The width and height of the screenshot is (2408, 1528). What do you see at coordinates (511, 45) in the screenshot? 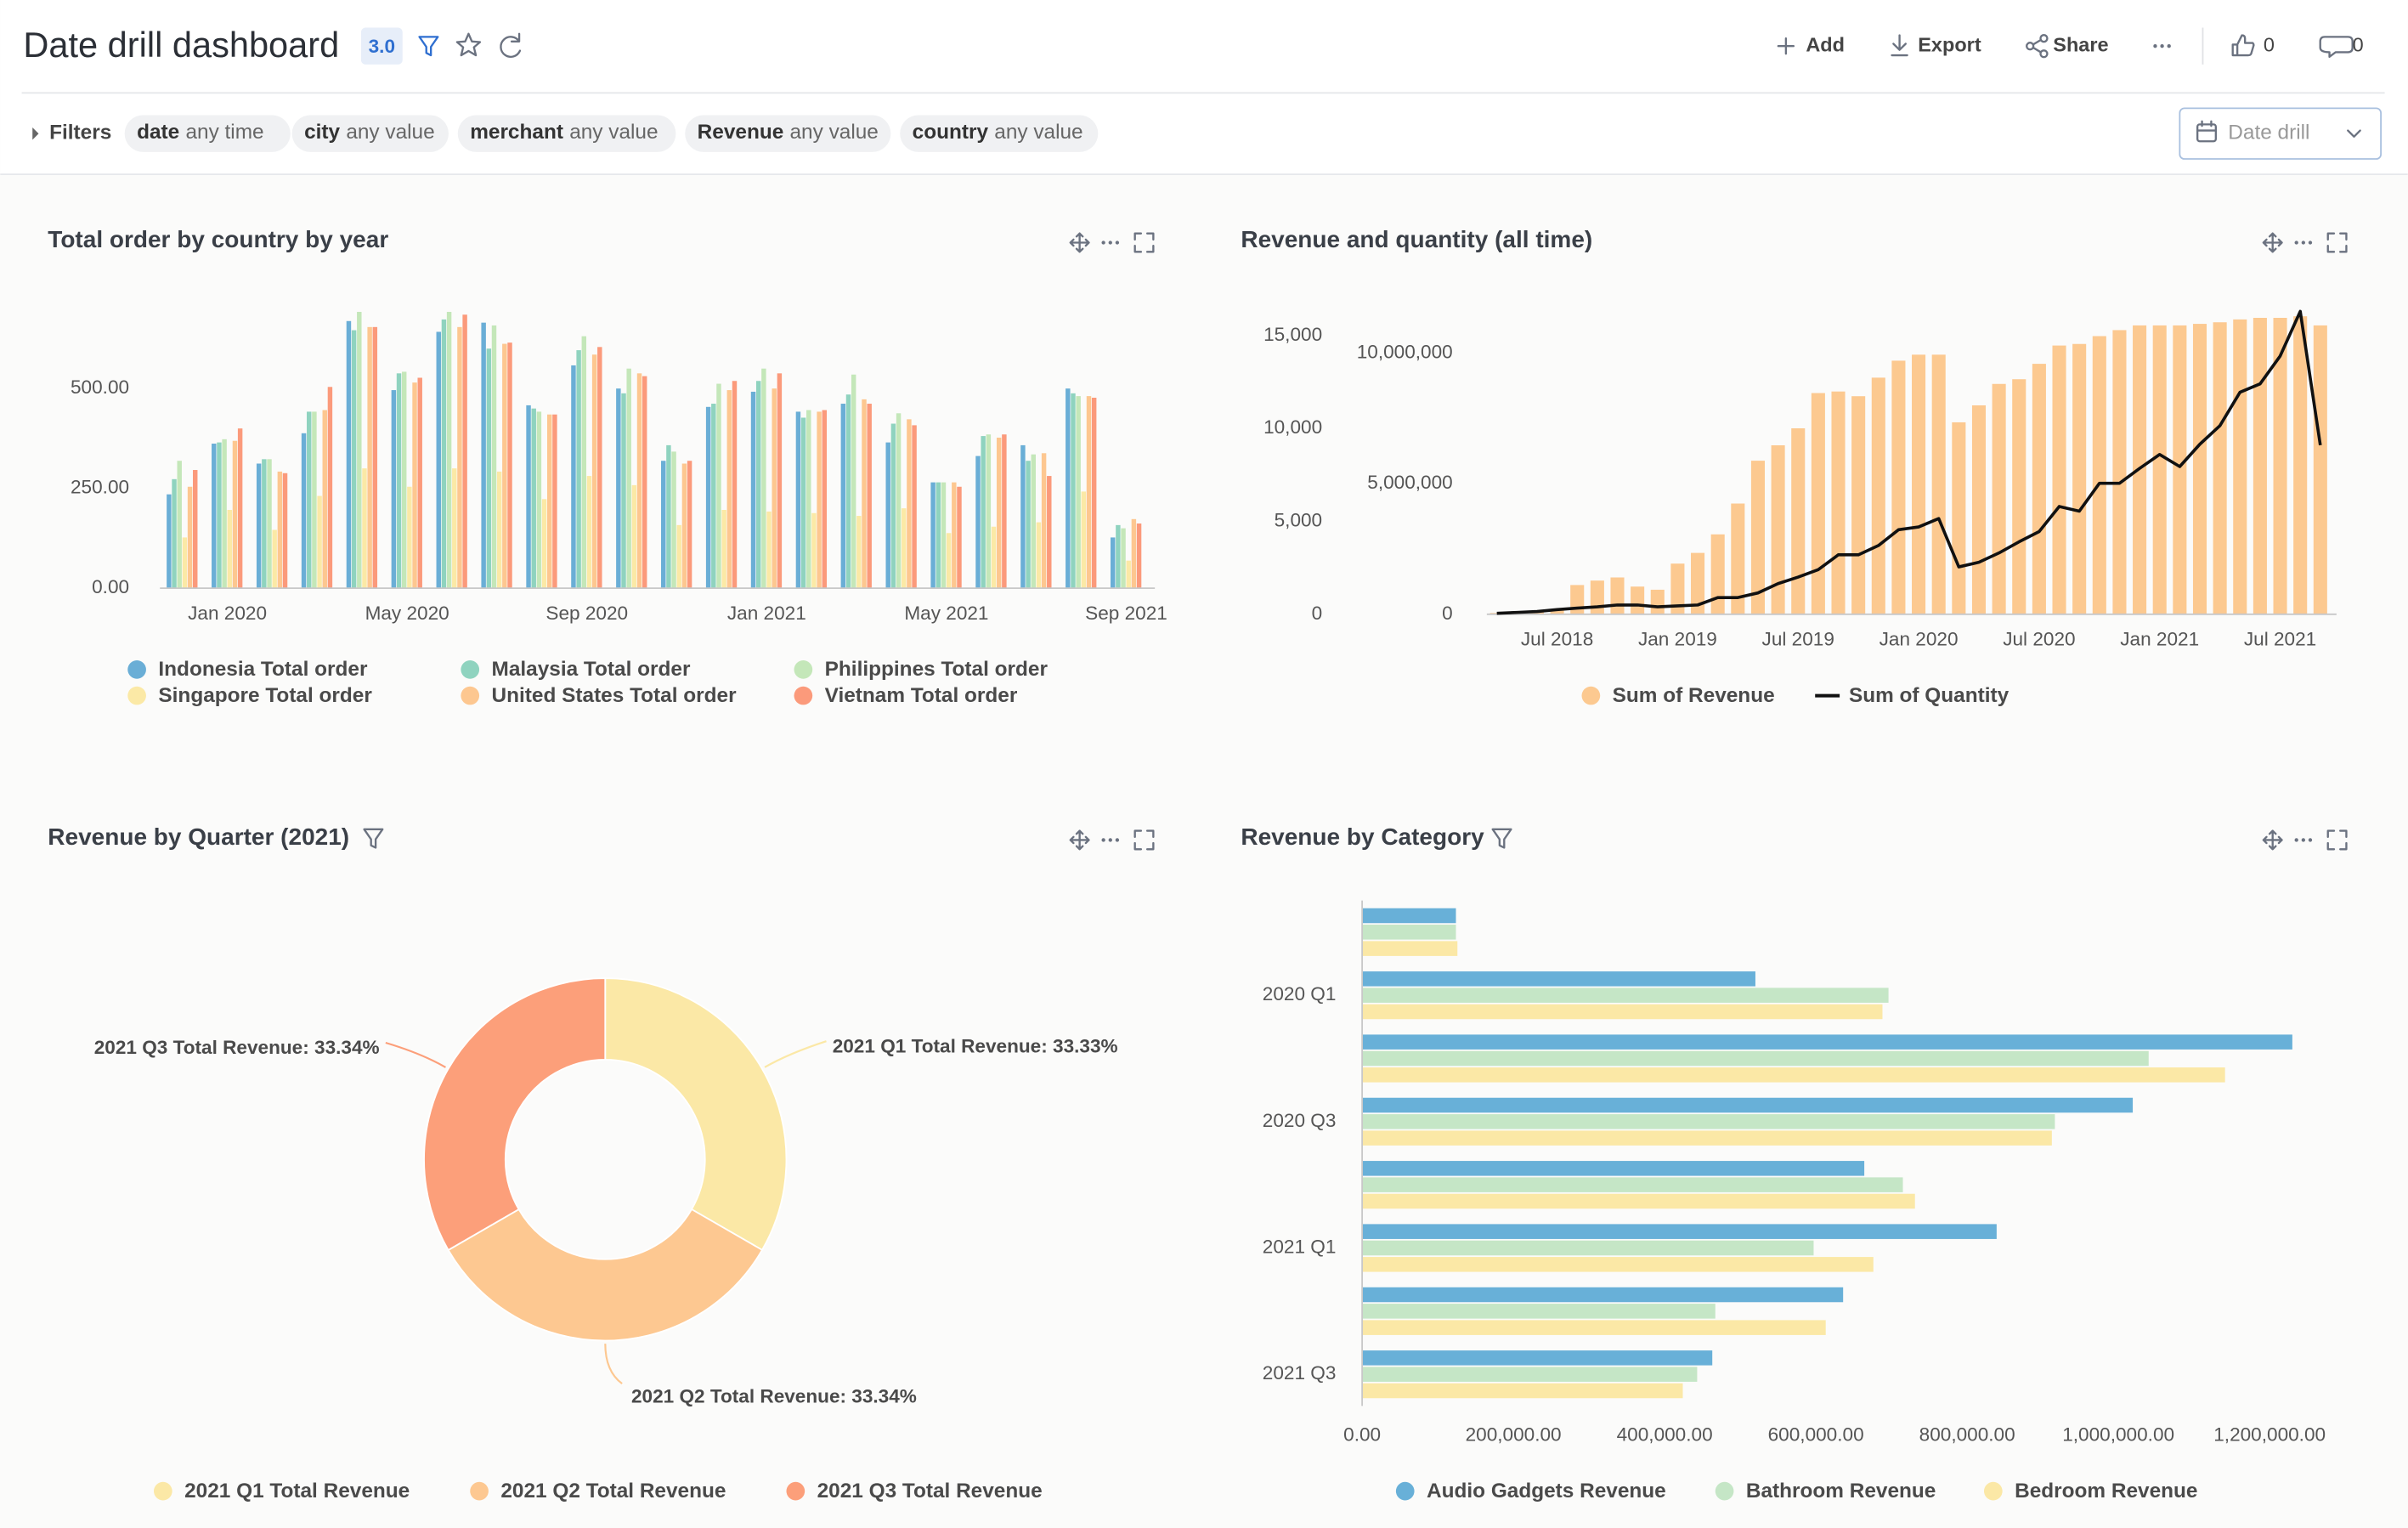
I see `refresh-icon` at bounding box center [511, 45].